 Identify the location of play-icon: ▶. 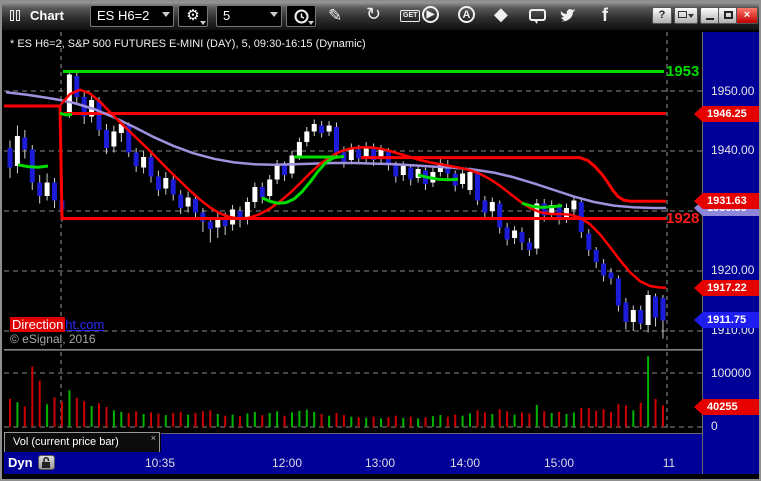
(430, 14).